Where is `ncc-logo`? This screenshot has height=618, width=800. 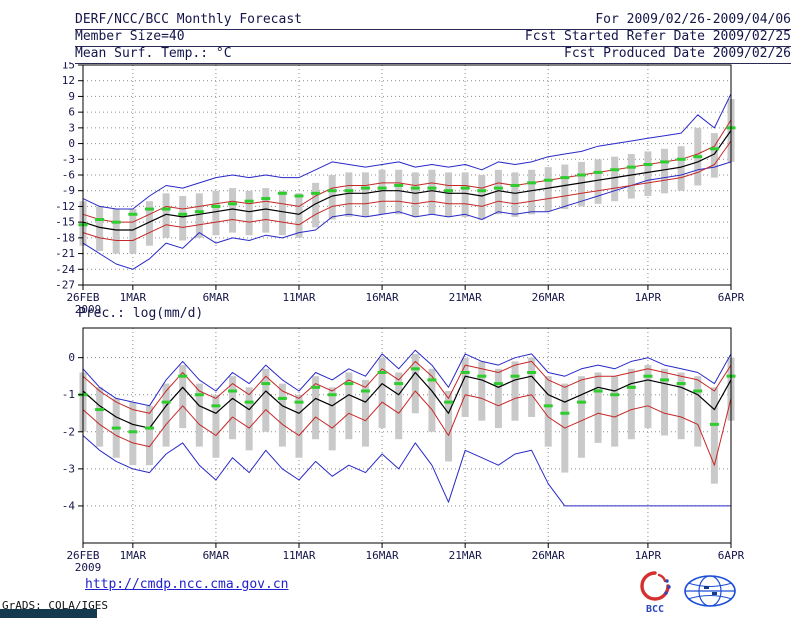
ncc-logo is located at coordinates (710, 591).